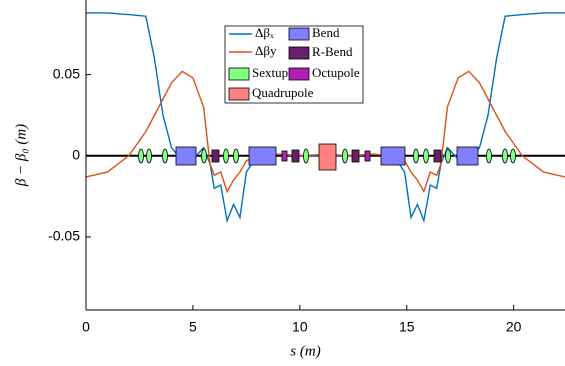 The height and width of the screenshot is (366, 565). What do you see at coordinates (305, 351) in the screenshot?
I see `x-axis-label: s (m)` at bounding box center [305, 351].